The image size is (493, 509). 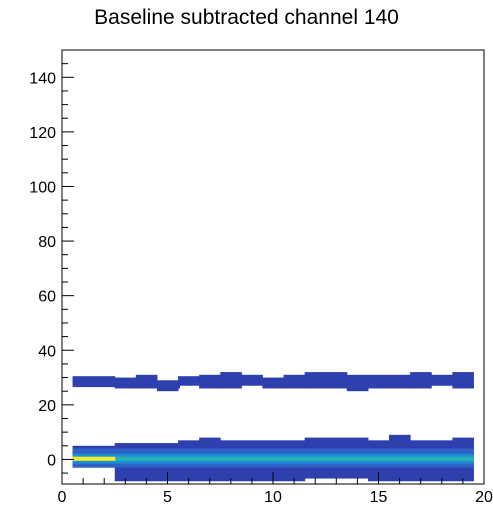 I want to click on y-tick-label: 60, so click(x=47, y=297).